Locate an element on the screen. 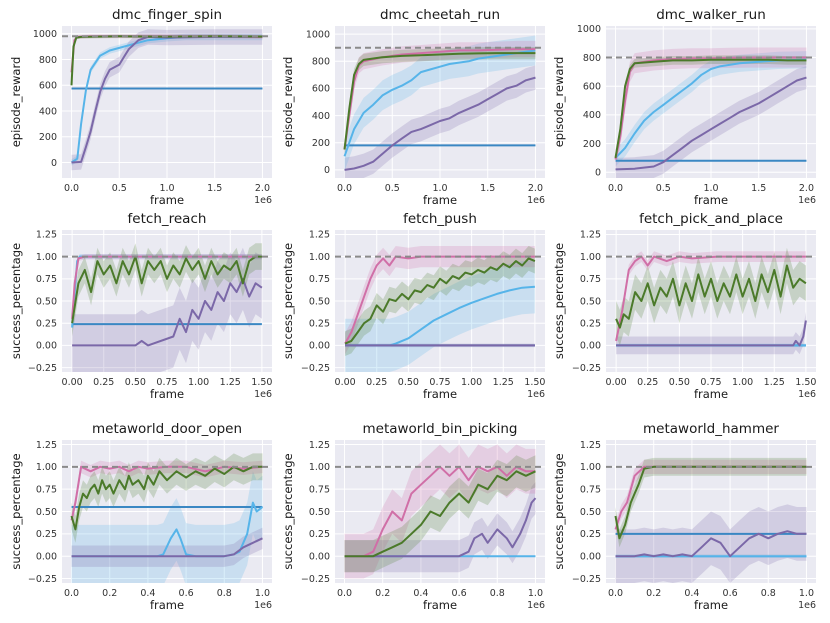  x-tick-label: 1.00 is located at coordinates (198, 382).